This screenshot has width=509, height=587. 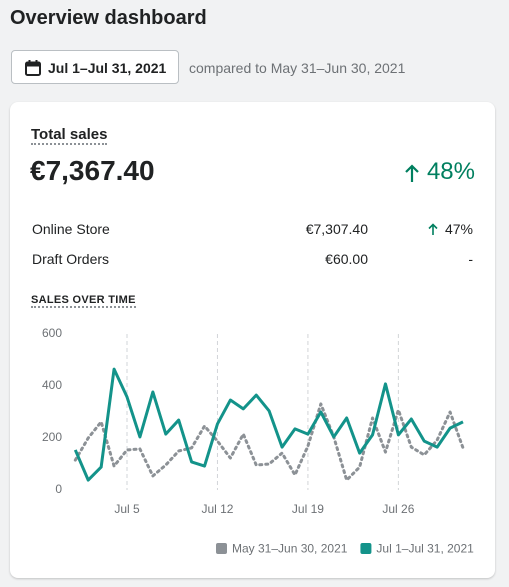 What do you see at coordinates (269, 442) in the screenshot?
I see `line-series` at bounding box center [269, 442].